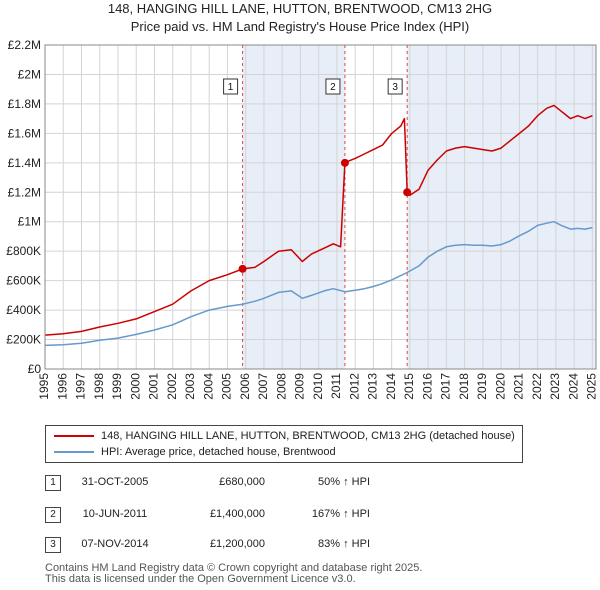  I want to click on x-tick-label: 2005, so click(227, 386).